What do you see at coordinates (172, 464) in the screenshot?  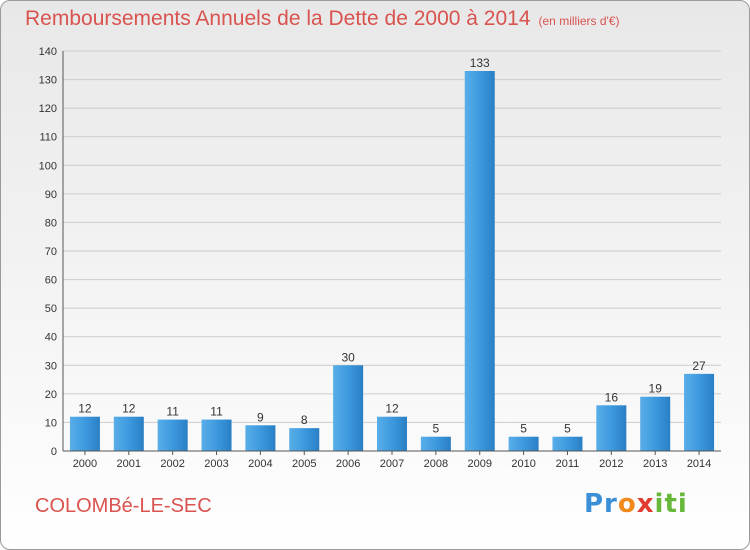 I see `x-tick-label: 2002` at bounding box center [172, 464].